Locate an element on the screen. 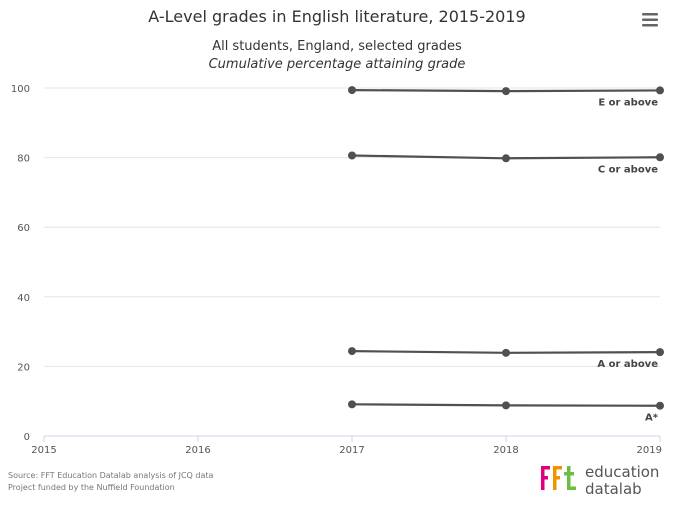 This screenshot has width=681, height=512. x-tick-label: 2017 is located at coordinates (351, 450).